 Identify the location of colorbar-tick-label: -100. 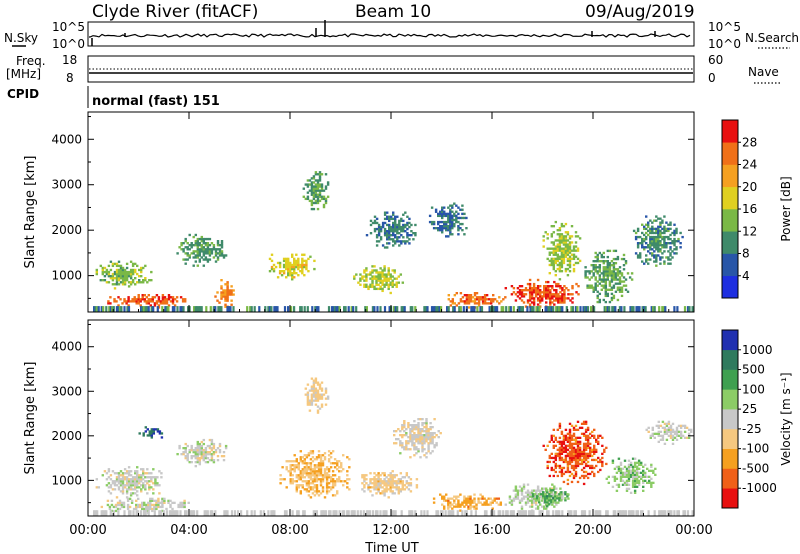
(755, 449).